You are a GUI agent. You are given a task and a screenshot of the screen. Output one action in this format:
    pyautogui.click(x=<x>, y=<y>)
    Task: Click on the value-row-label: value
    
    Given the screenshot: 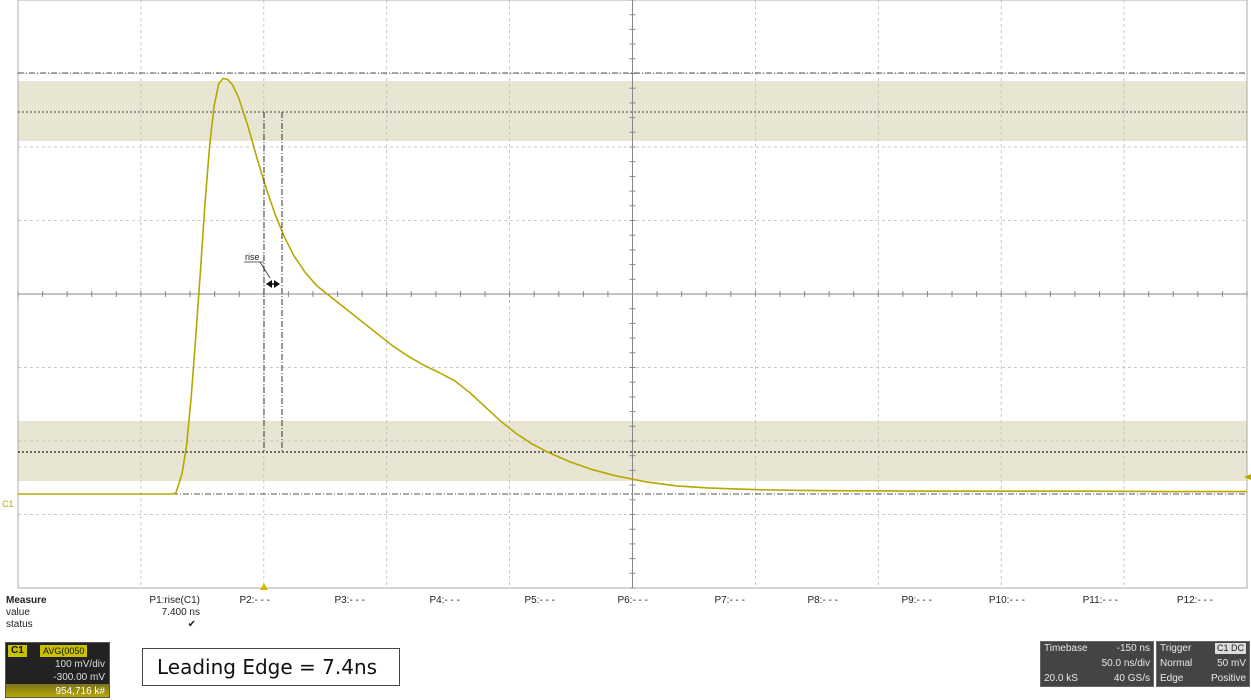 What is the action you would take?
    pyautogui.click(x=18, y=612)
    